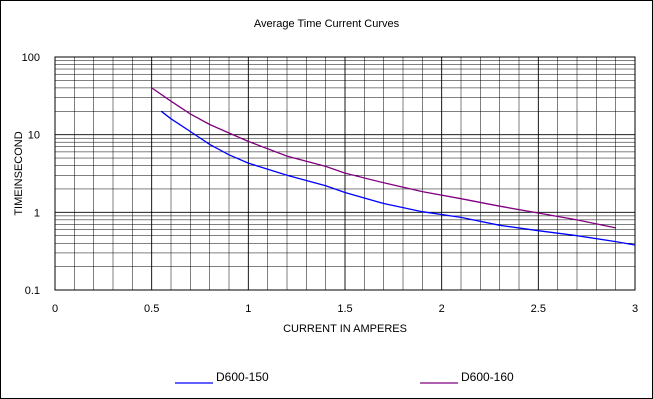 Image resolution: width=653 pixels, height=399 pixels. Describe the element at coordinates (487, 377) in the screenshot. I see `legend-label: D600-160` at that location.